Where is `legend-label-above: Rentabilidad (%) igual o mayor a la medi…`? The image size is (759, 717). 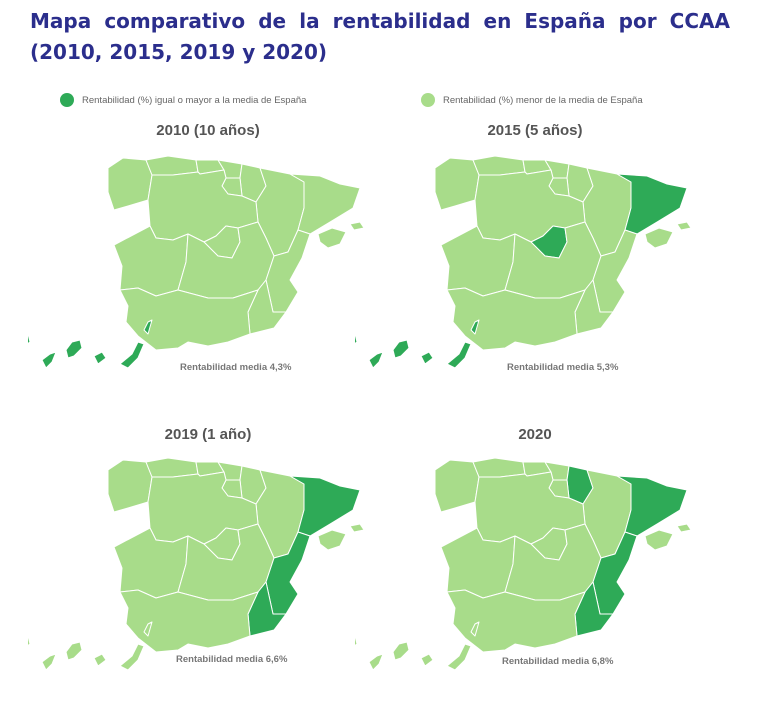
legend-label-above: Rentabilidad (%) igual o mayor a la medi… is located at coordinates (194, 100).